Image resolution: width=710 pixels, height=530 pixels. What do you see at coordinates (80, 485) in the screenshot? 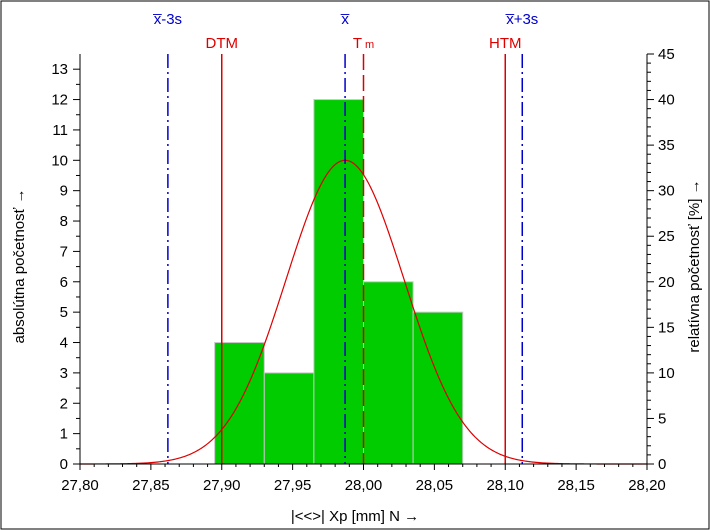
I see `x-tick-label: 27,80` at bounding box center [80, 485].